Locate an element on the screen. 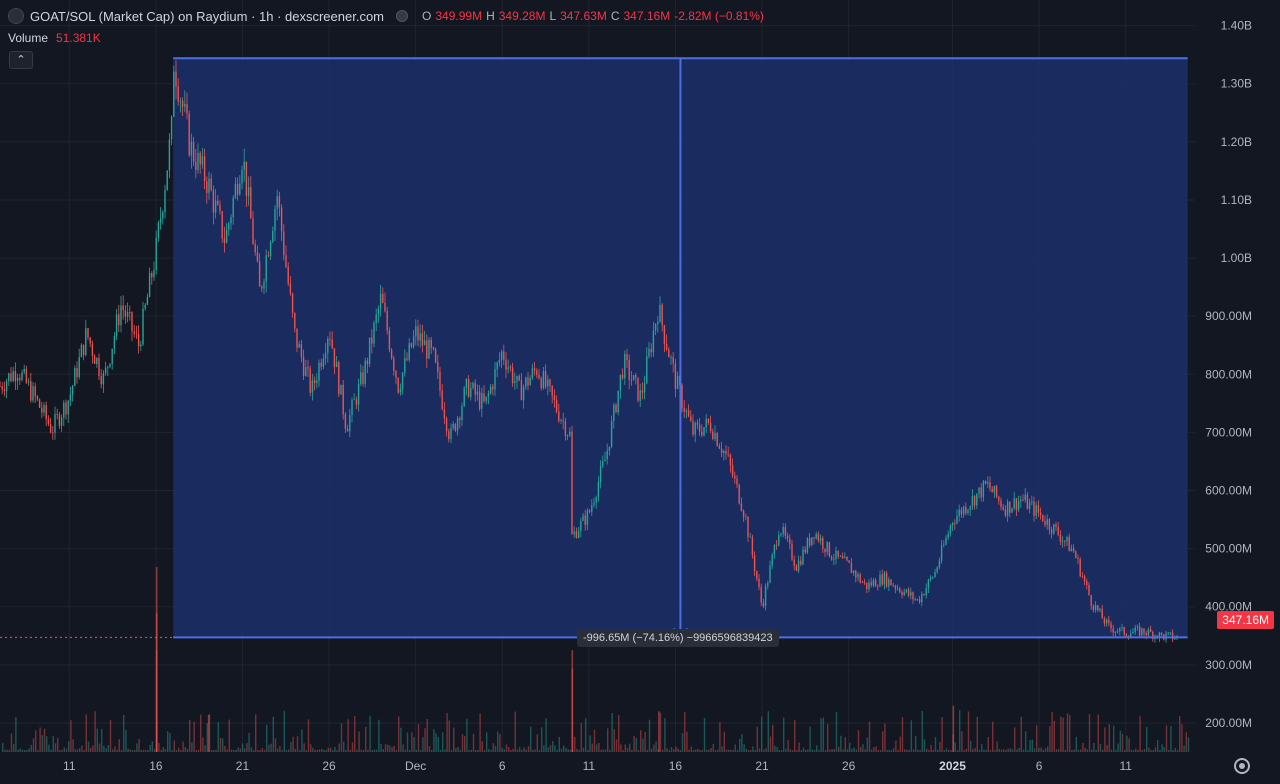 The height and width of the screenshot is (784, 1280). collapse-legend-button: ⌃ is located at coordinates (21, 60).